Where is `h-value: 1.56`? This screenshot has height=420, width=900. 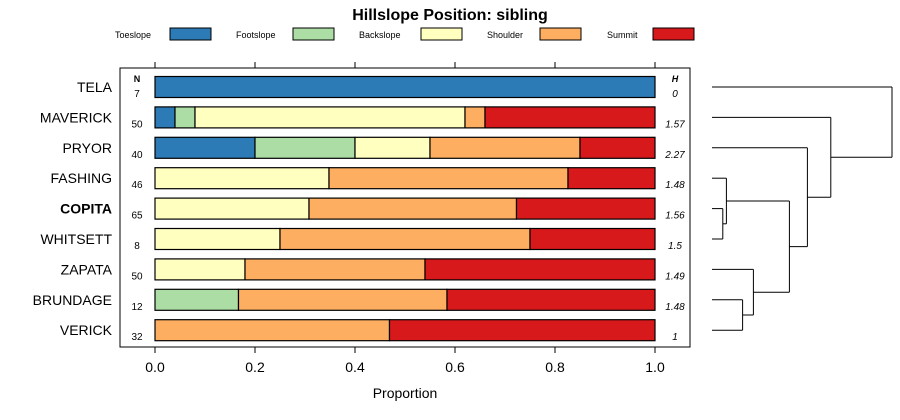 h-value: 1.56 is located at coordinates (675, 216).